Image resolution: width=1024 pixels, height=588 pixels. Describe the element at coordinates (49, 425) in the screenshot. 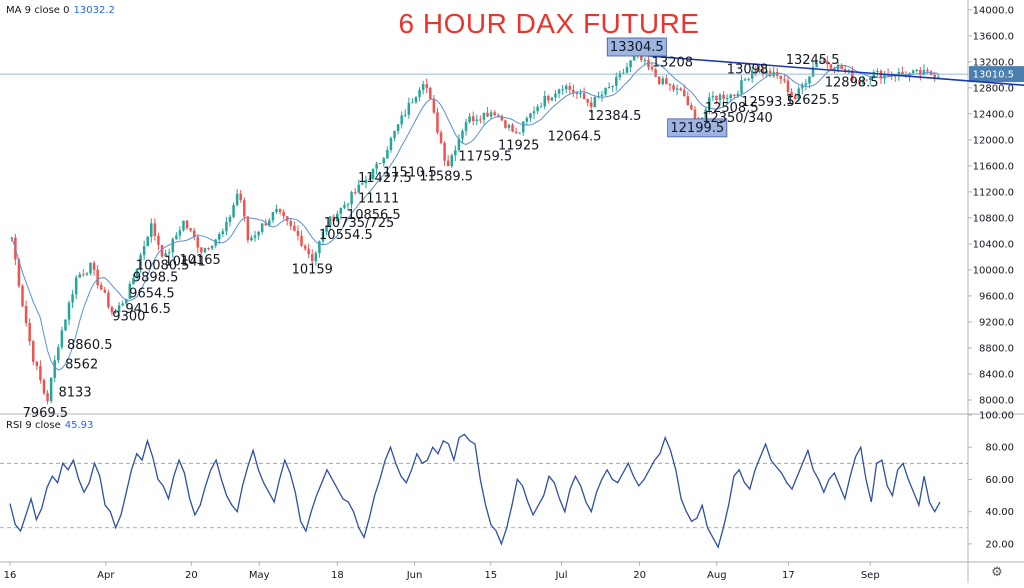

I see `rsi-legend: RSI 9 close 45.93` at that location.